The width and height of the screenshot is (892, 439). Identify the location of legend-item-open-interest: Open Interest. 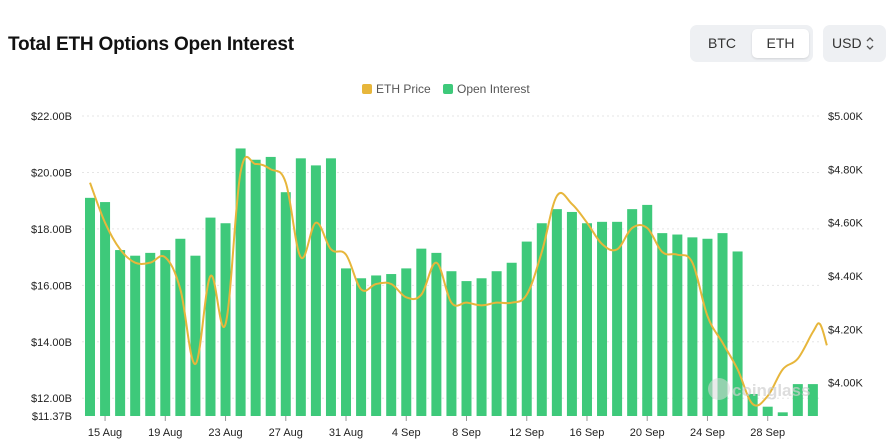
(486, 89).